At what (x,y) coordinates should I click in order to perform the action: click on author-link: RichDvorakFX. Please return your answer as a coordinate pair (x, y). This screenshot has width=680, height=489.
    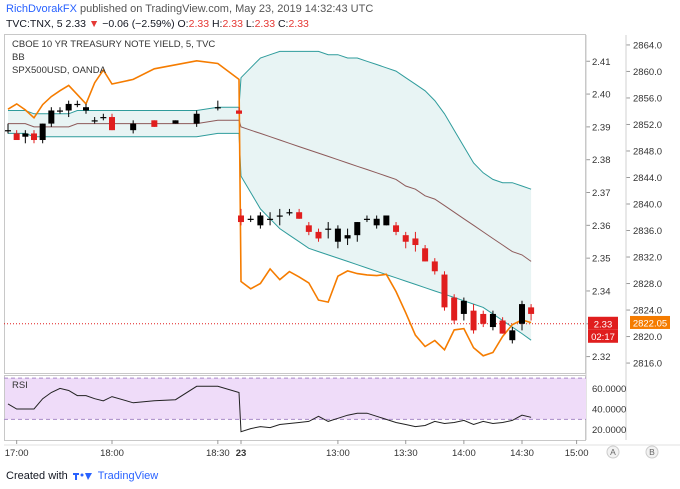
    Looking at the image, I should click on (41, 9).